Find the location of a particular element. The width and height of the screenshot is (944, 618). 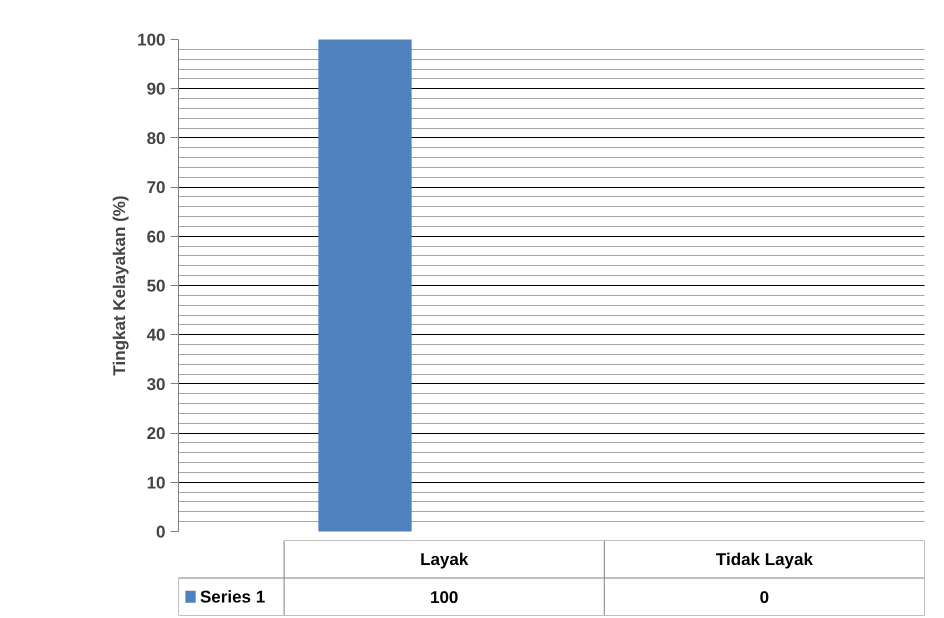

x-tick-label: Layak is located at coordinates (444, 559).